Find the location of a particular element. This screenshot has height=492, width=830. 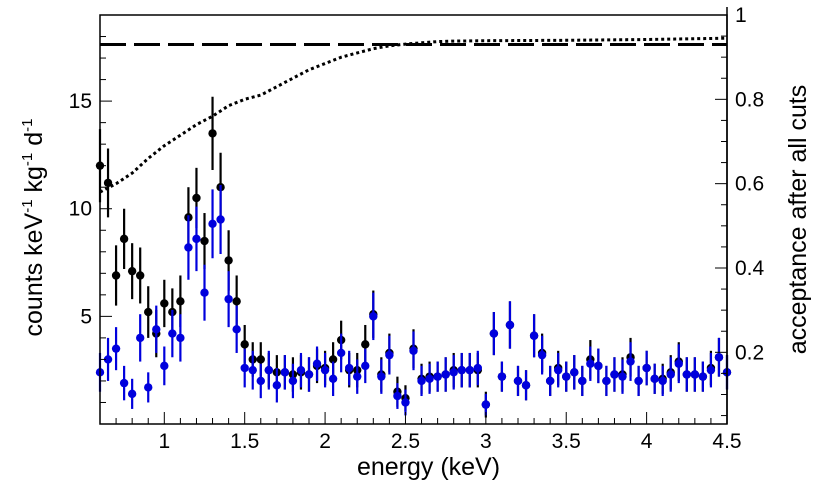

y2-tick-label: 0.8 is located at coordinates (749, 99).